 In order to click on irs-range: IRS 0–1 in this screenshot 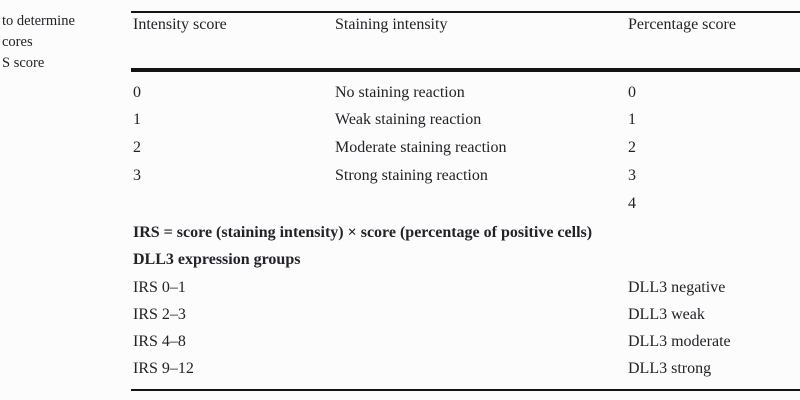, I will do `click(159, 287)`.